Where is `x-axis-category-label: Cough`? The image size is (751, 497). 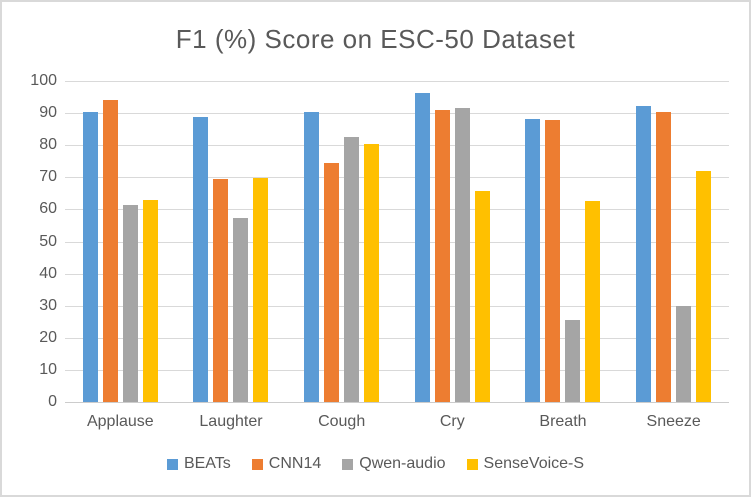
x-axis-category-label: Cough is located at coordinates (342, 421).